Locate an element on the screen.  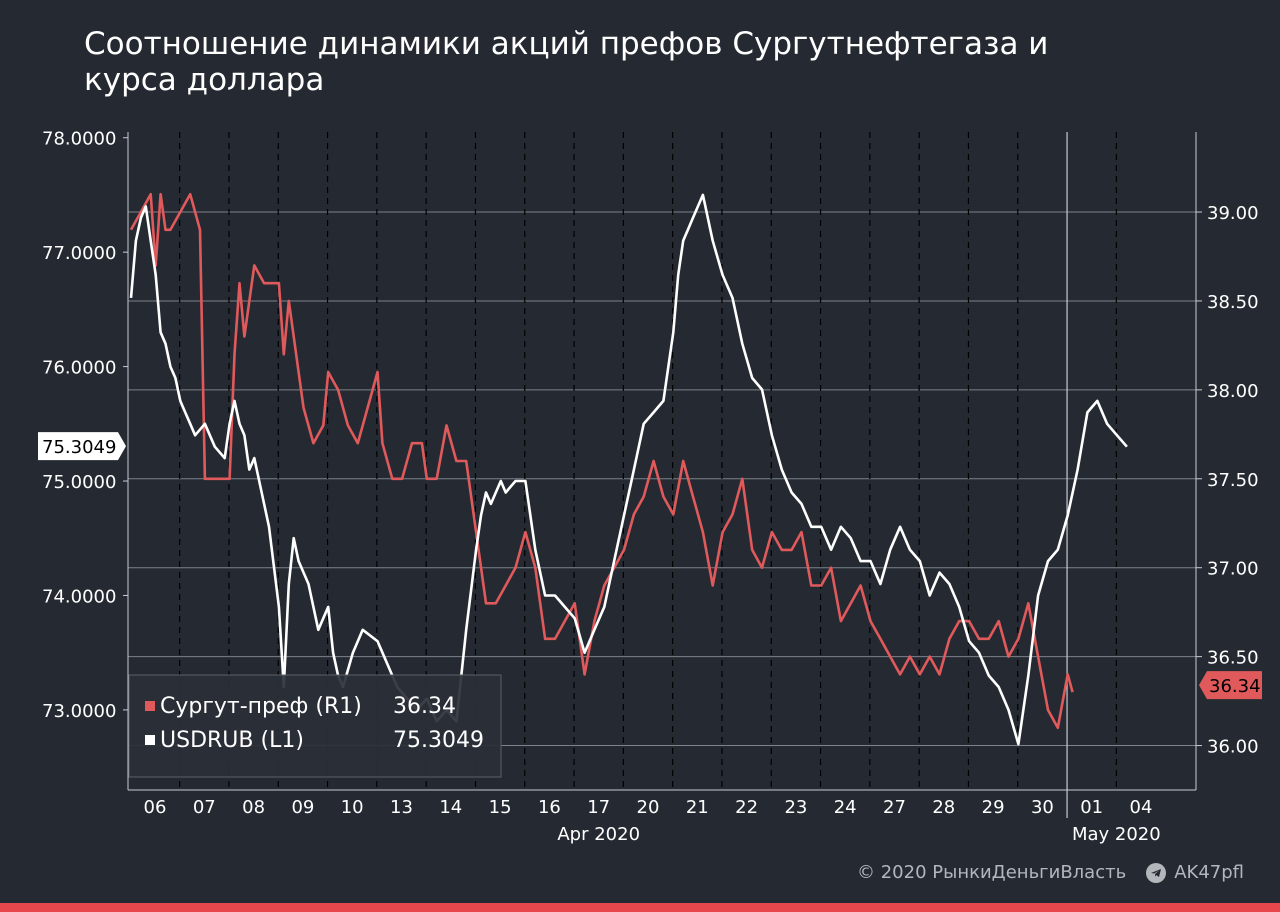
copyright-text: © 2020 РынкиДеньгиВласть is located at coordinates (992, 872).